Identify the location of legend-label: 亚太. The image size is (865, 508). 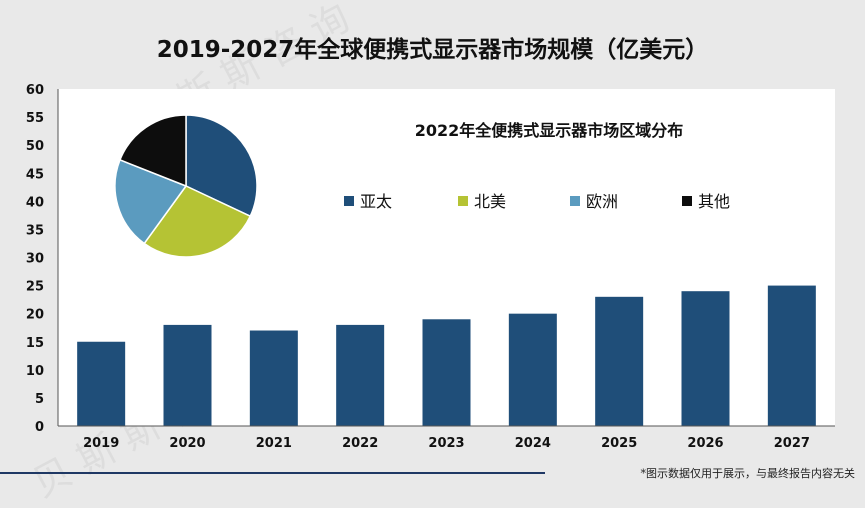
(376, 201).